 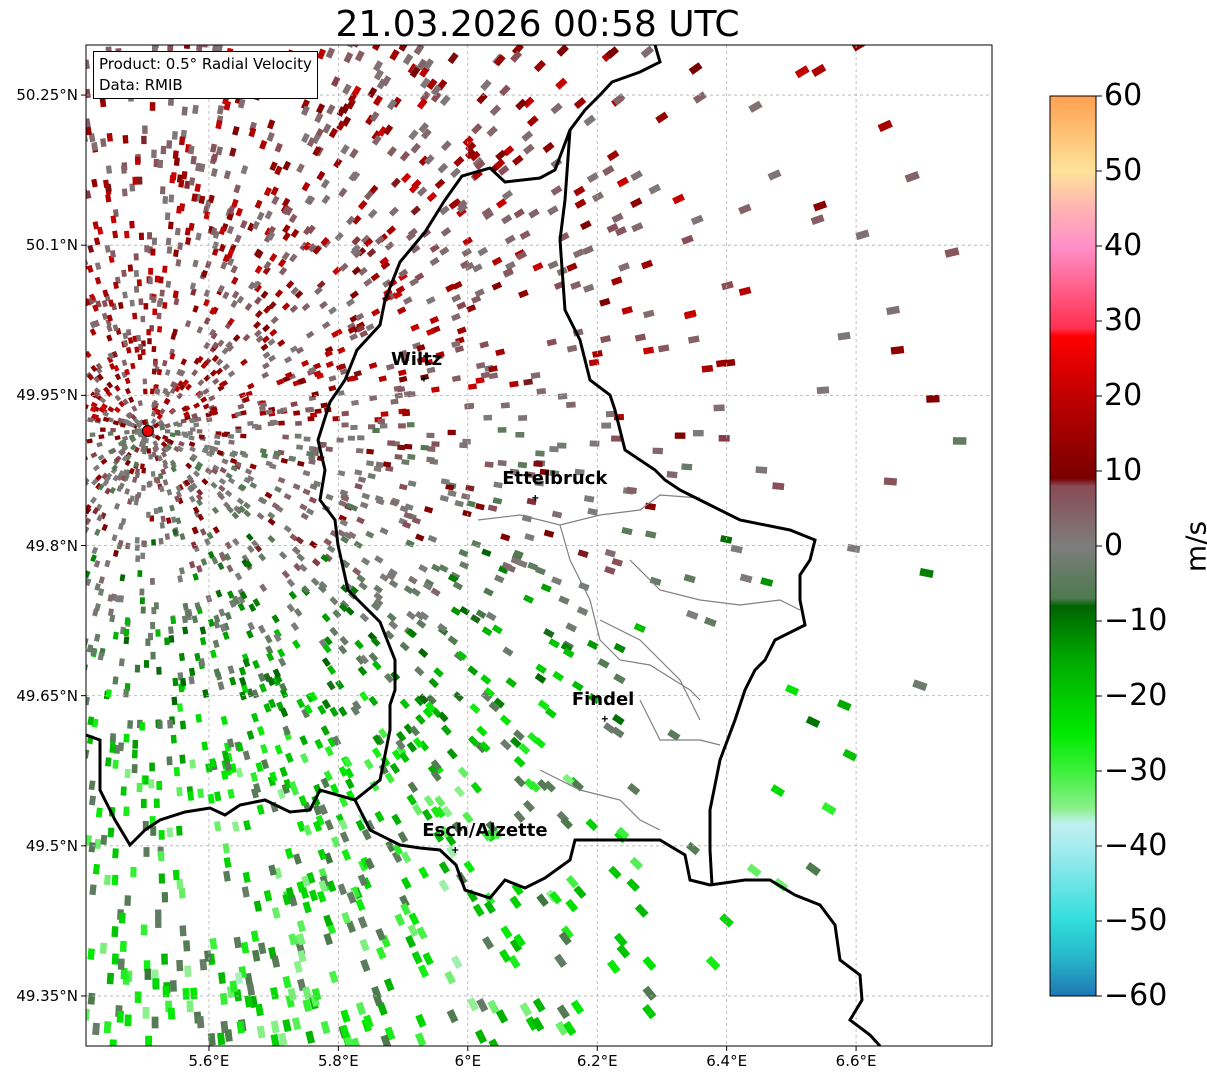 I want to click on y-tick-label: 49.95°N, so click(x=47, y=395).